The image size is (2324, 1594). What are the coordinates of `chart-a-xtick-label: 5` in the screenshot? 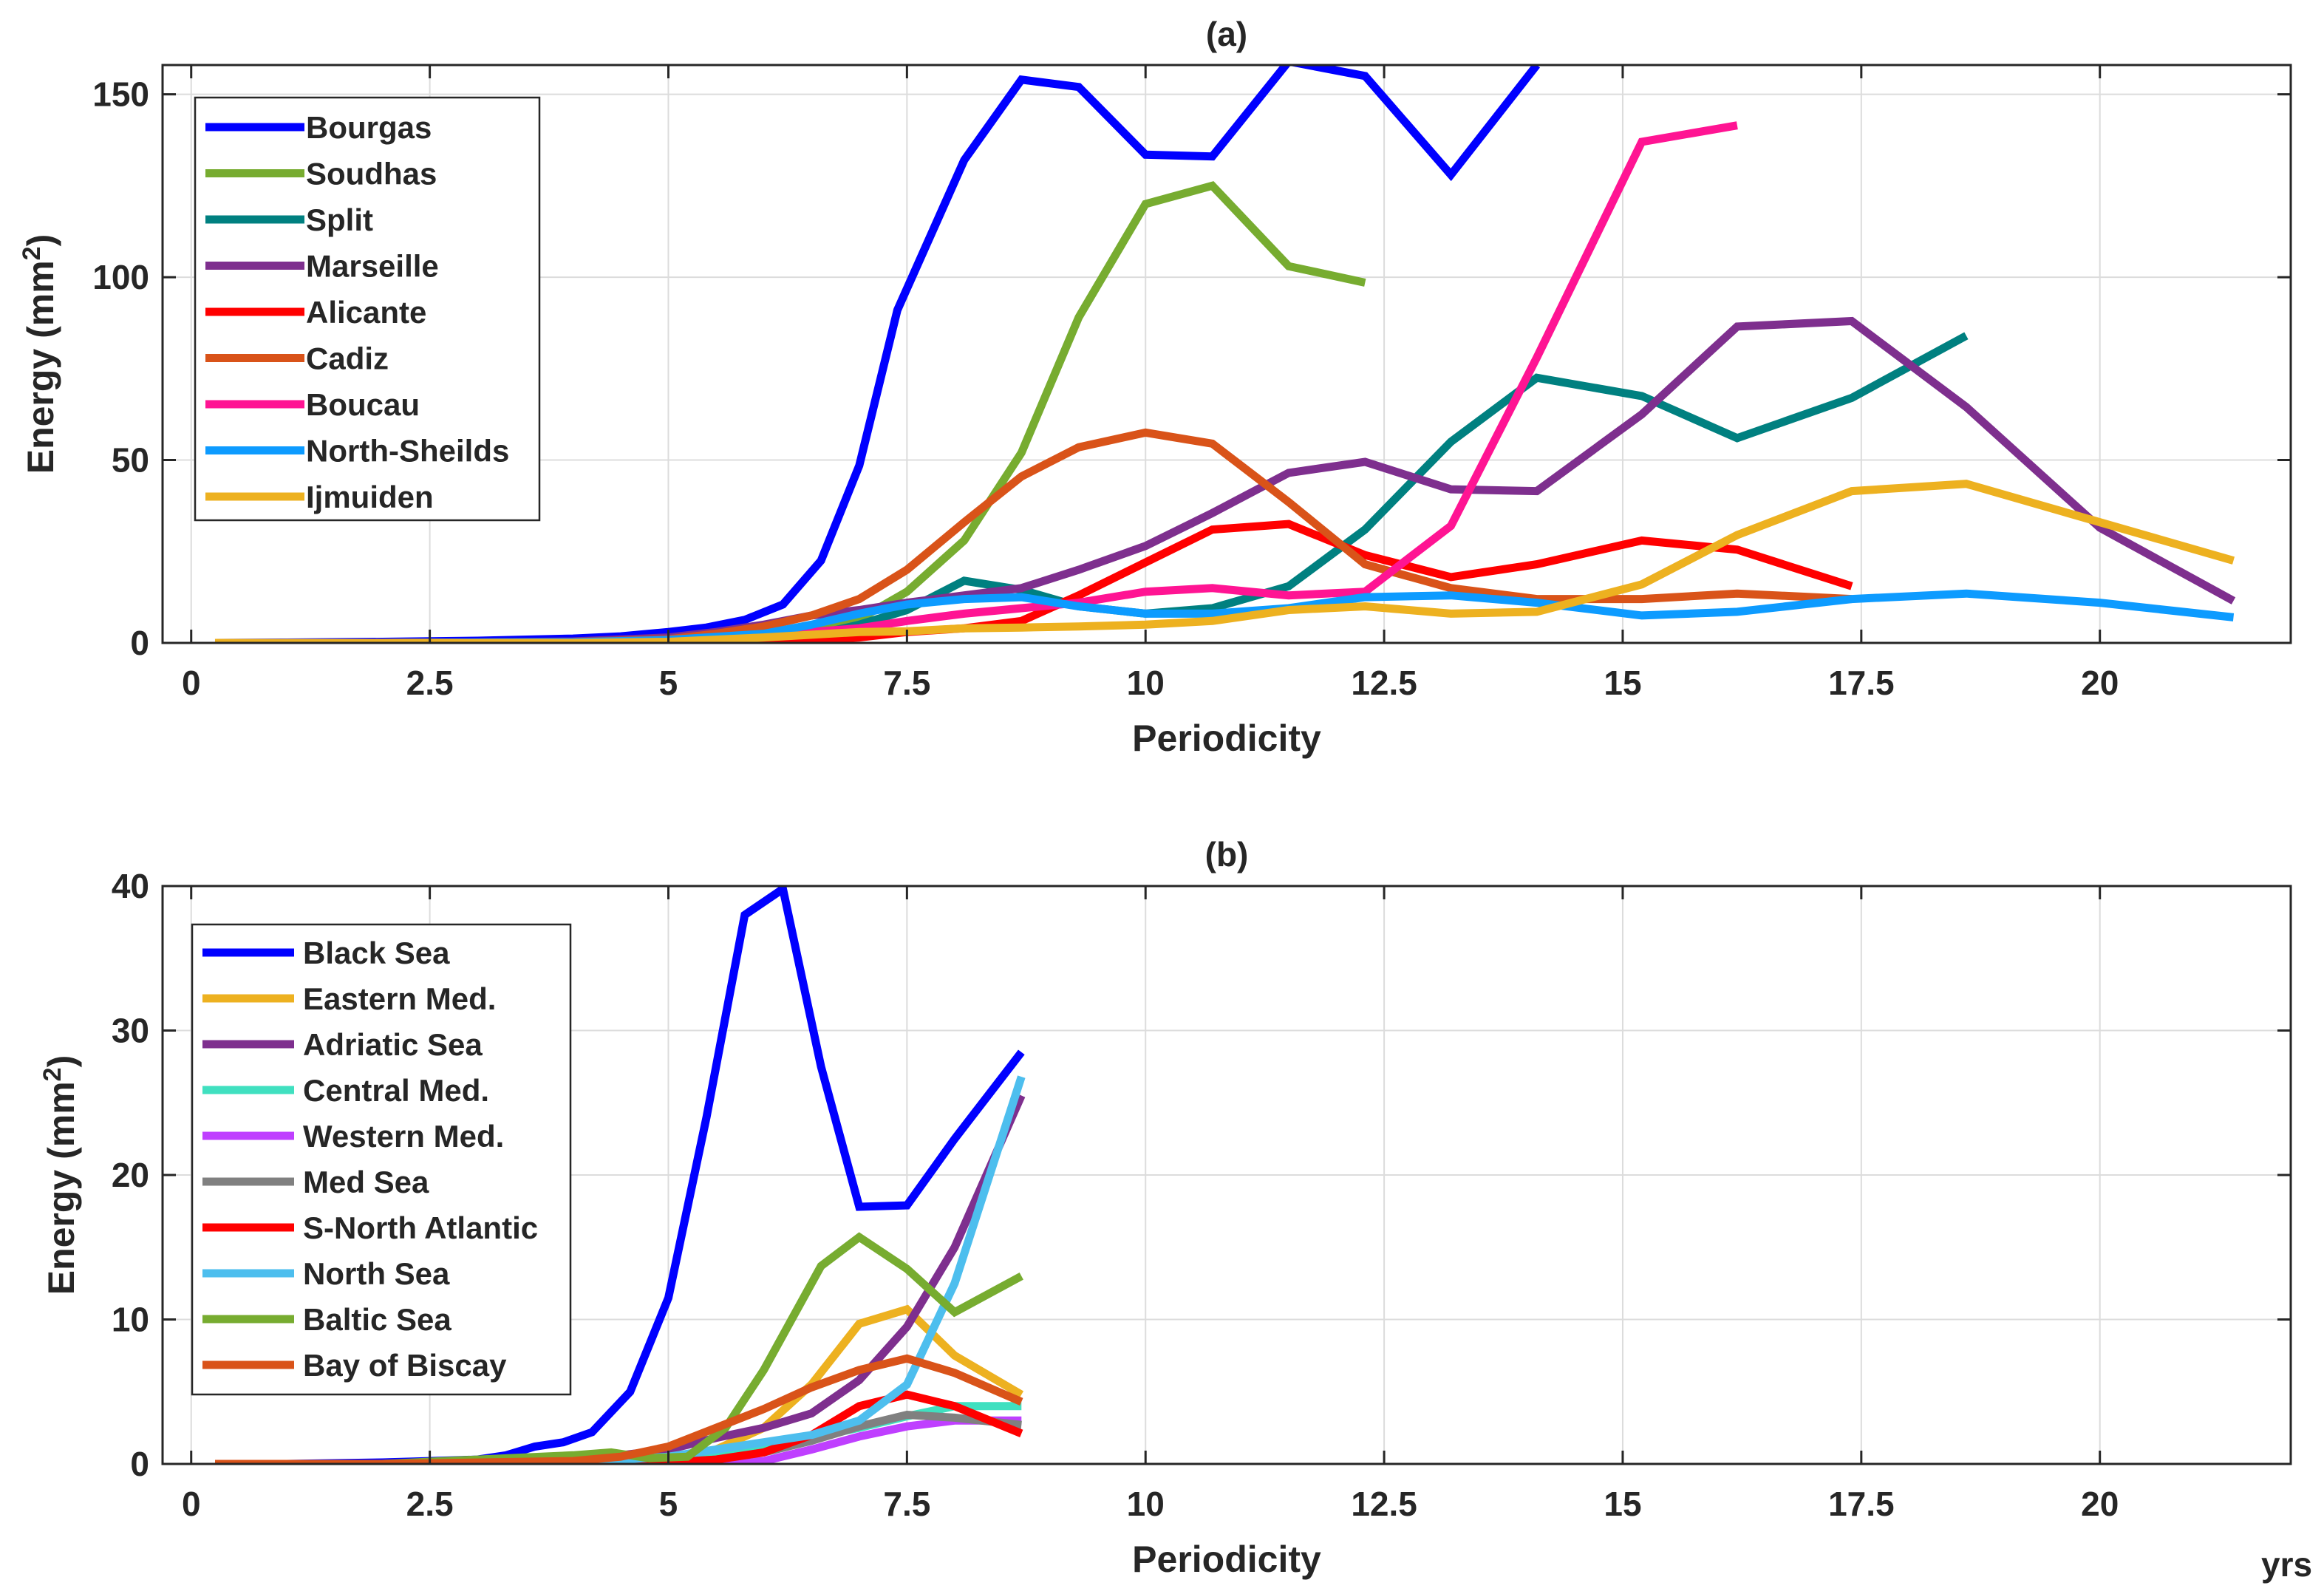 It's located at (668, 683).